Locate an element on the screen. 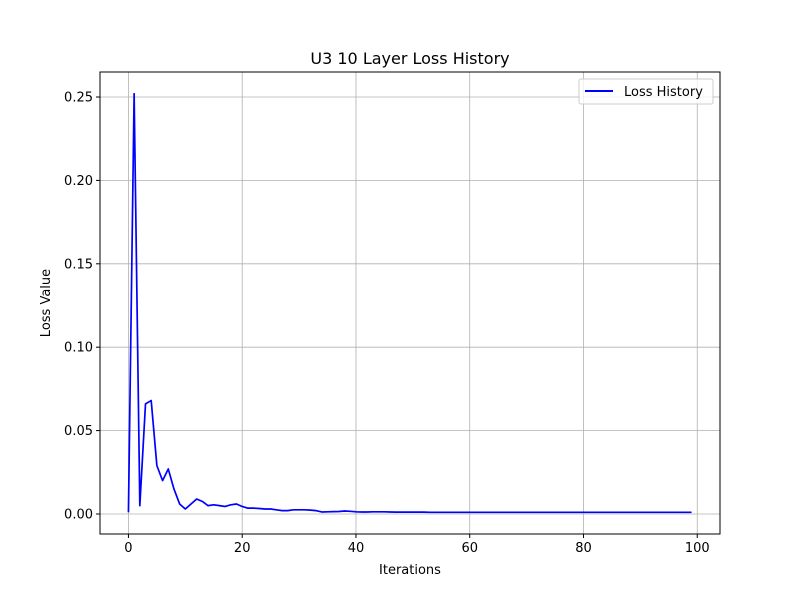  x-tick-label: 80 is located at coordinates (583, 548).